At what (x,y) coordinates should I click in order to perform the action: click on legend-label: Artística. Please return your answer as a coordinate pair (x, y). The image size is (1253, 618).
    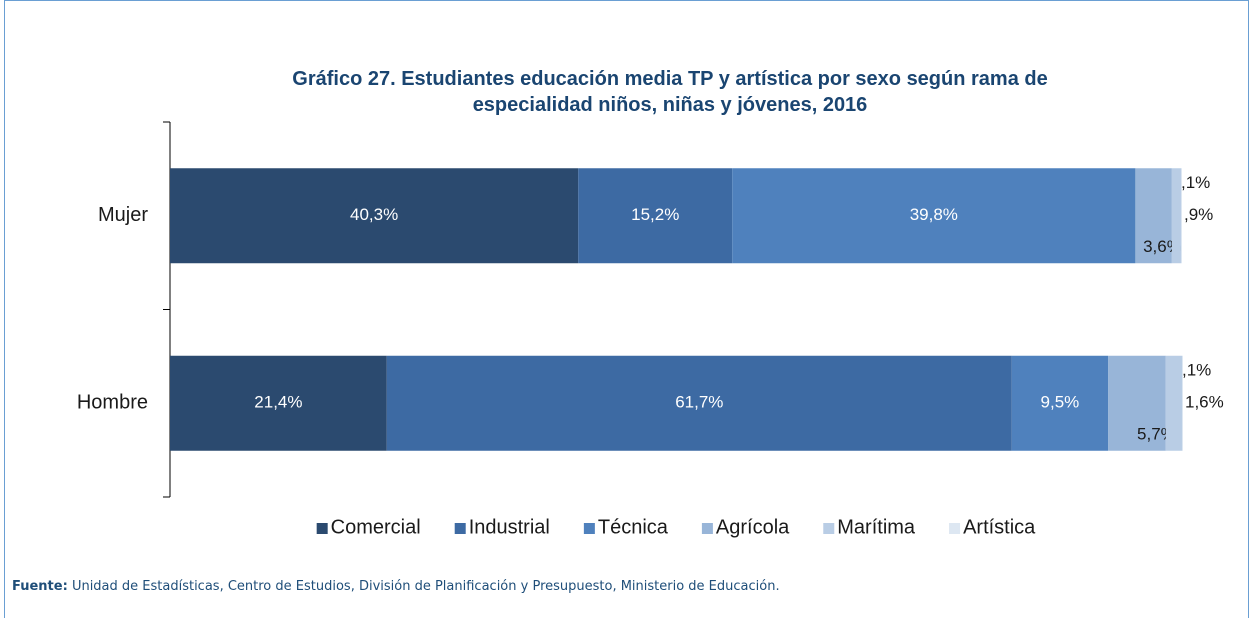
    Looking at the image, I should click on (999, 527).